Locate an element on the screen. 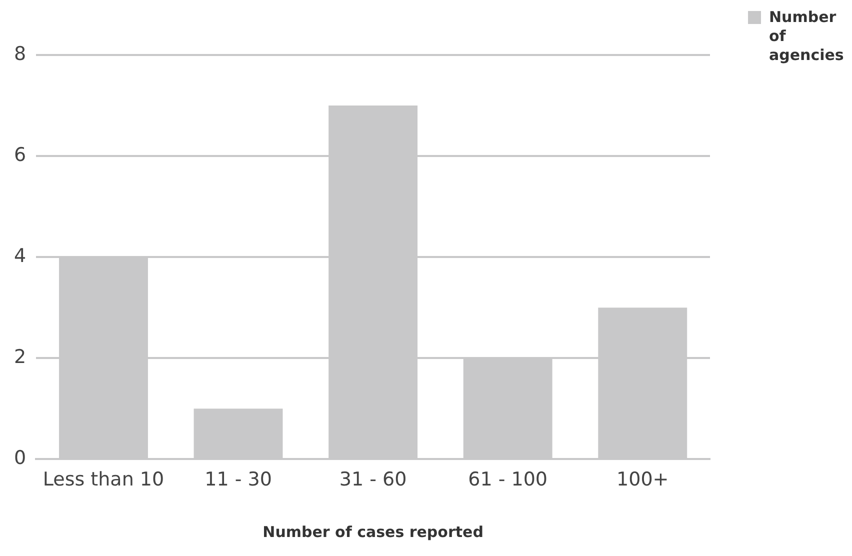 Image resolution: width=852 pixels, height=556 pixels. x-tick-label: 61 - 100 is located at coordinates (508, 479).